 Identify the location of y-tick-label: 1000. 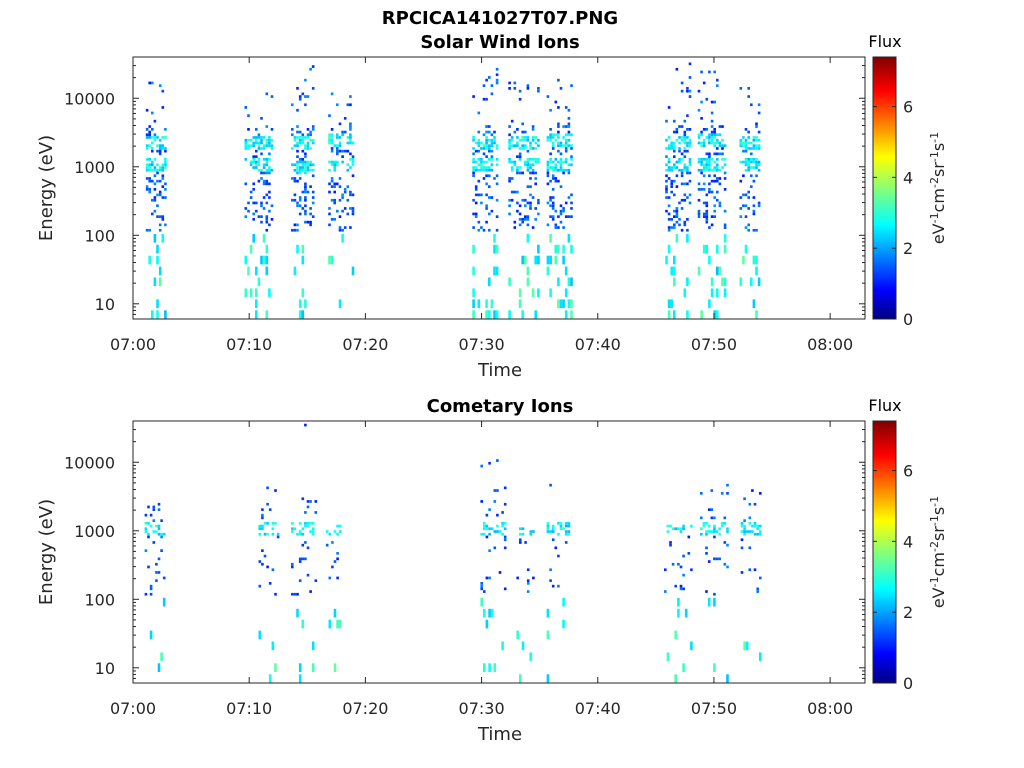
(94, 167).